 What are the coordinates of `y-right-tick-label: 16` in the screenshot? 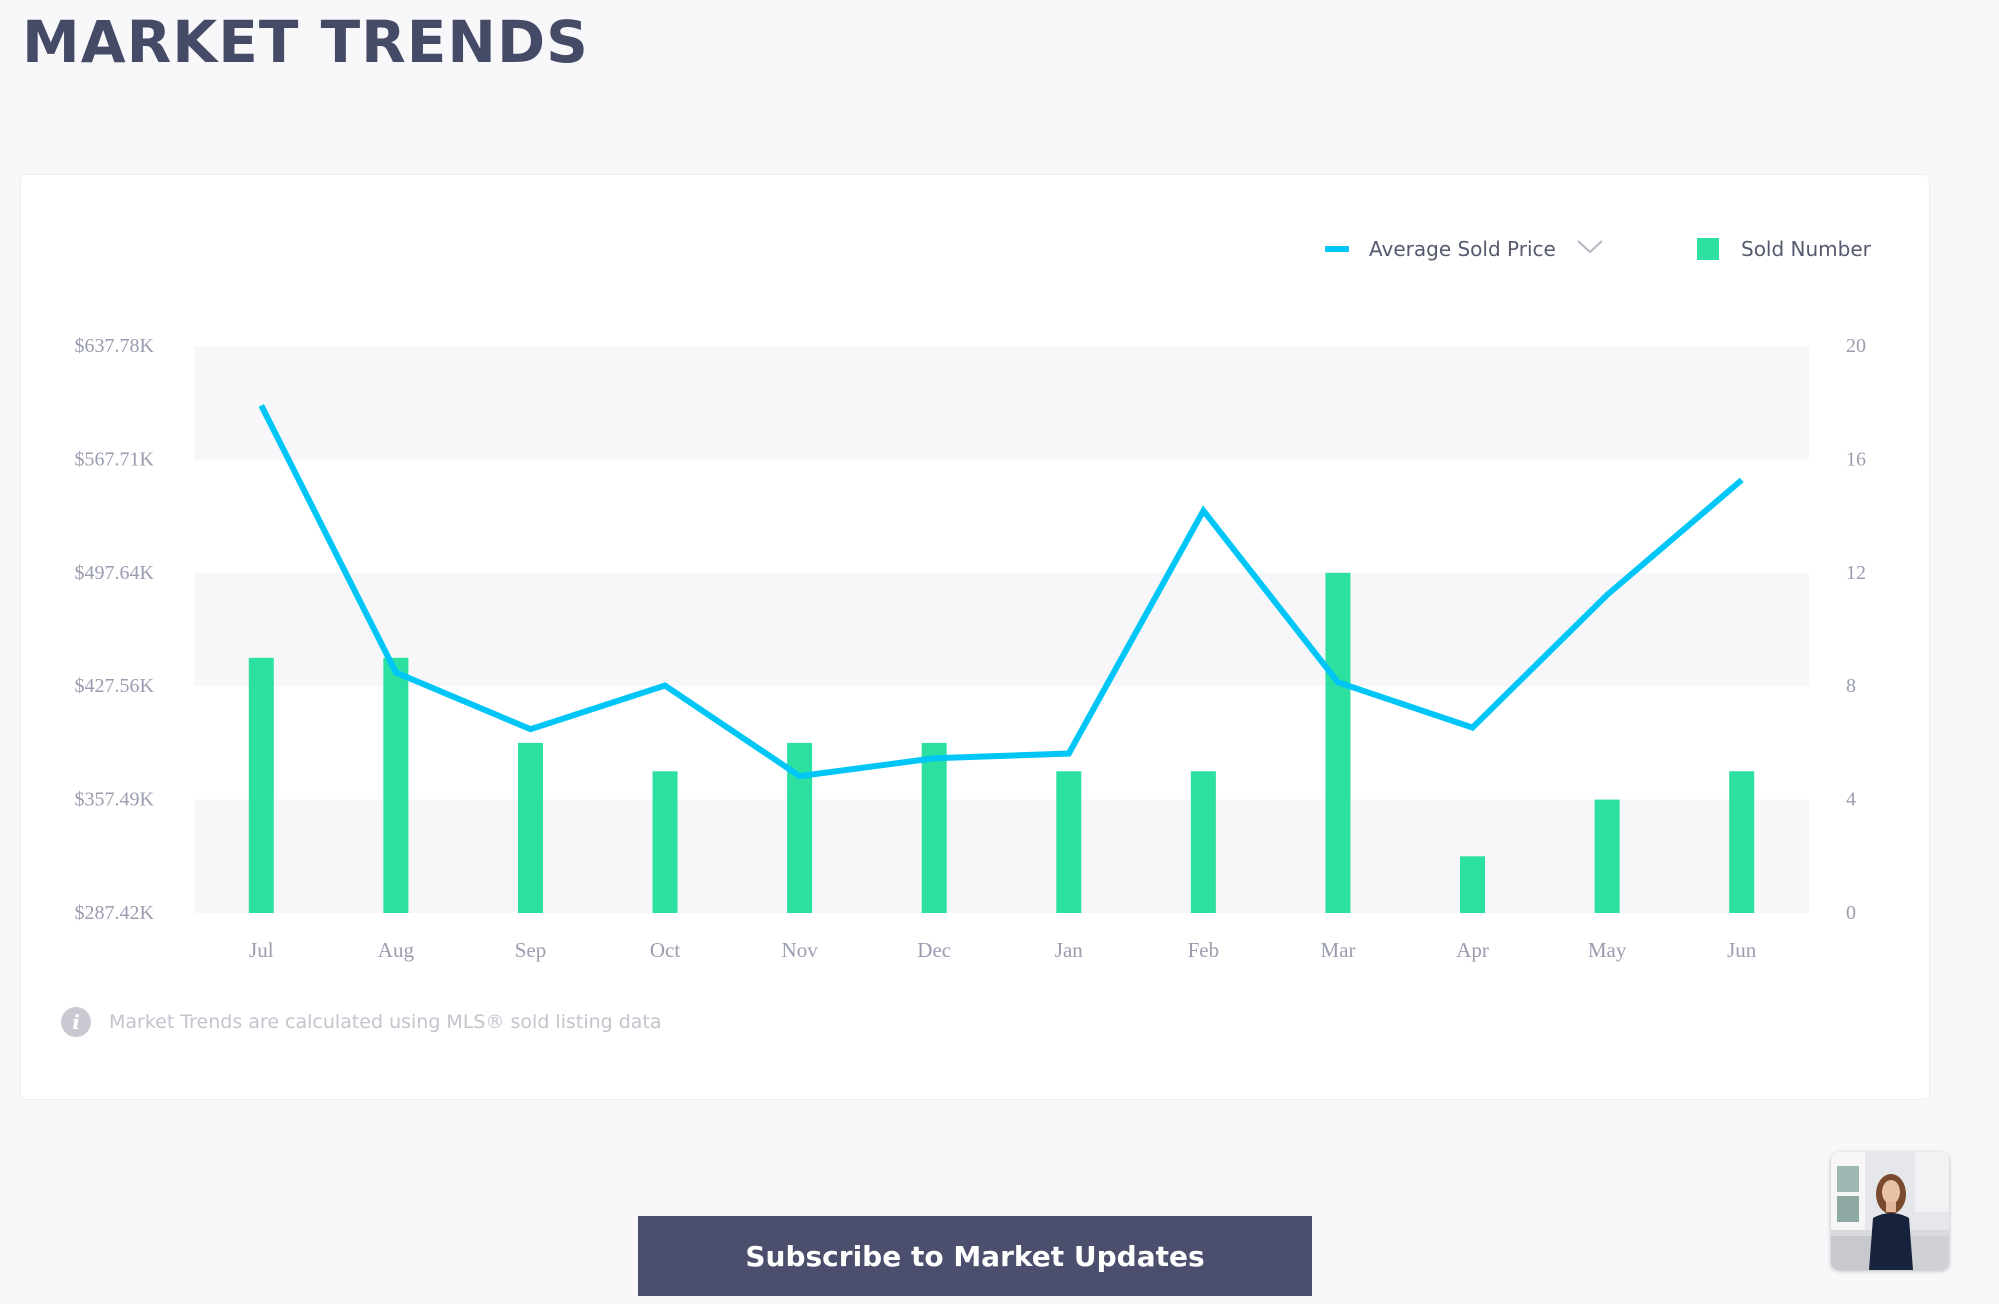 It's located at (1856, 459).